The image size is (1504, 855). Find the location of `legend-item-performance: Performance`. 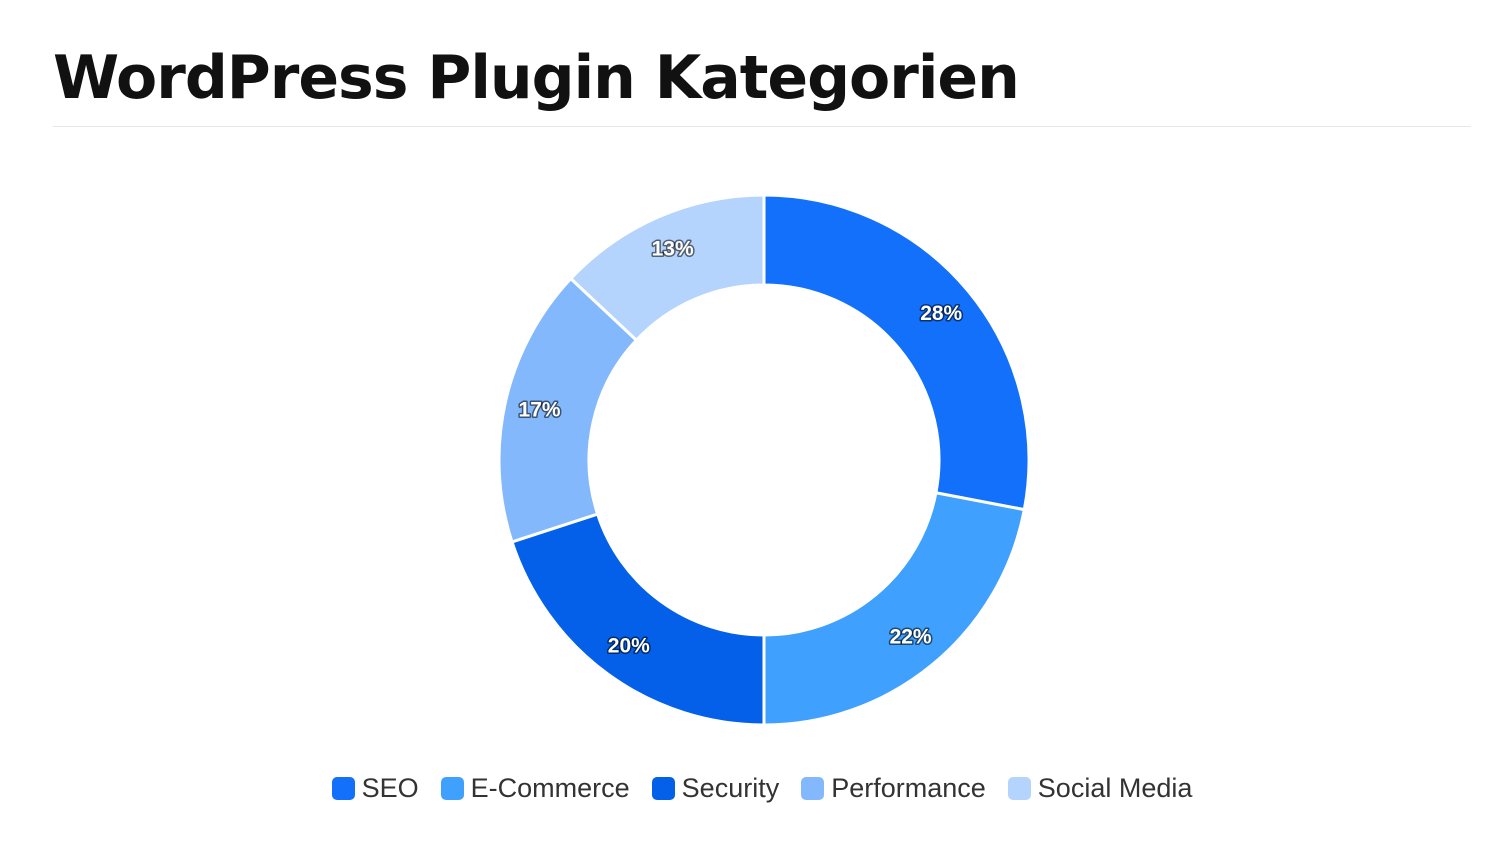

legend-item-performance: Performance is located at coordinates (893, 788).